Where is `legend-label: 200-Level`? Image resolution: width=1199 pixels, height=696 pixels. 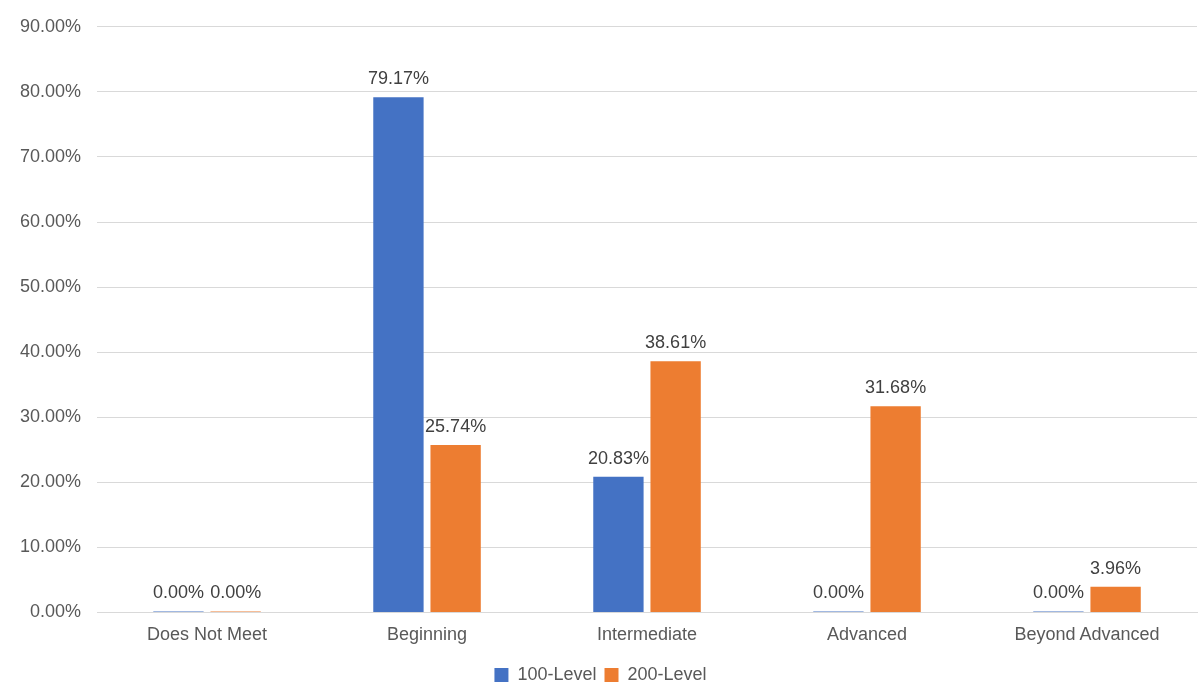 legend-label: 200-Level is located at coordinates (667, 673).